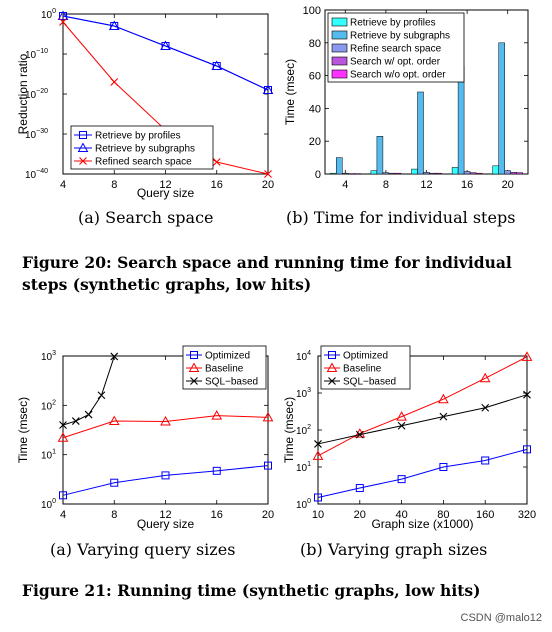 Image resolution: width=552 pixels, height=632 pixels. What do you see at coordinates (36, 54) in the screenshot?
I see `y-tick-label: 10⁻¹⁰` at bounding box center [36, 54].